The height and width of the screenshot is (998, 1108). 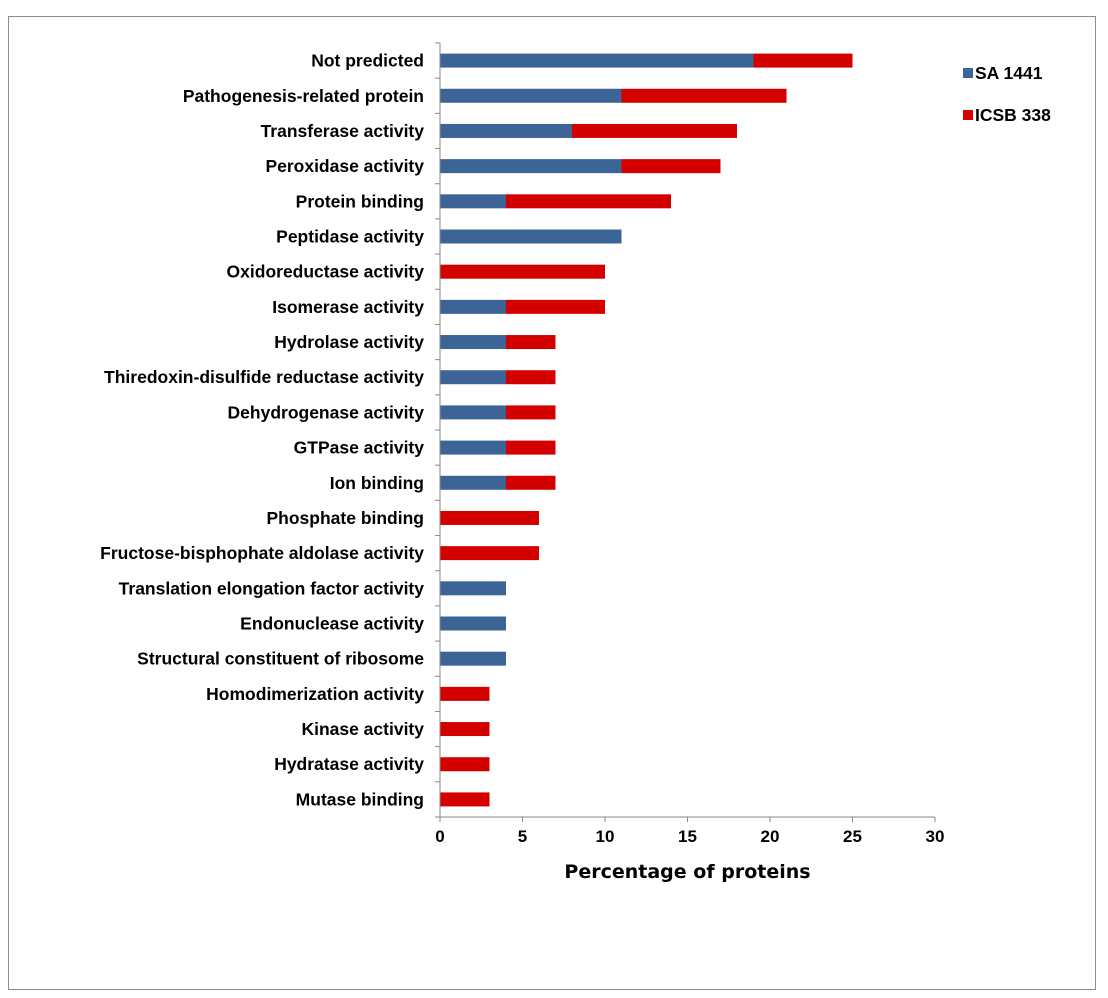 I want to click on category-label: Oxidoreductase activity, so click(x=326, y=272).